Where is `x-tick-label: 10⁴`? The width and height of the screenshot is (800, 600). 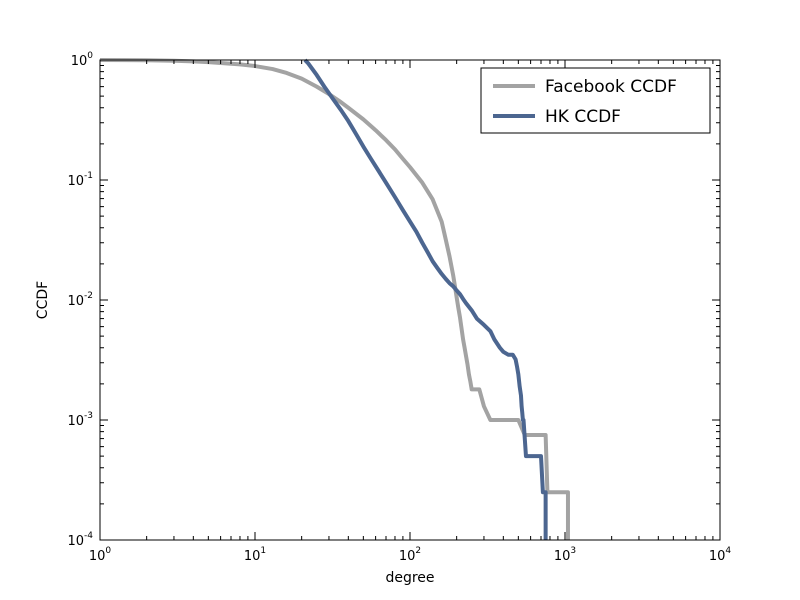 x-tick-label: 10⁴ is located at coordinates (720, 555).